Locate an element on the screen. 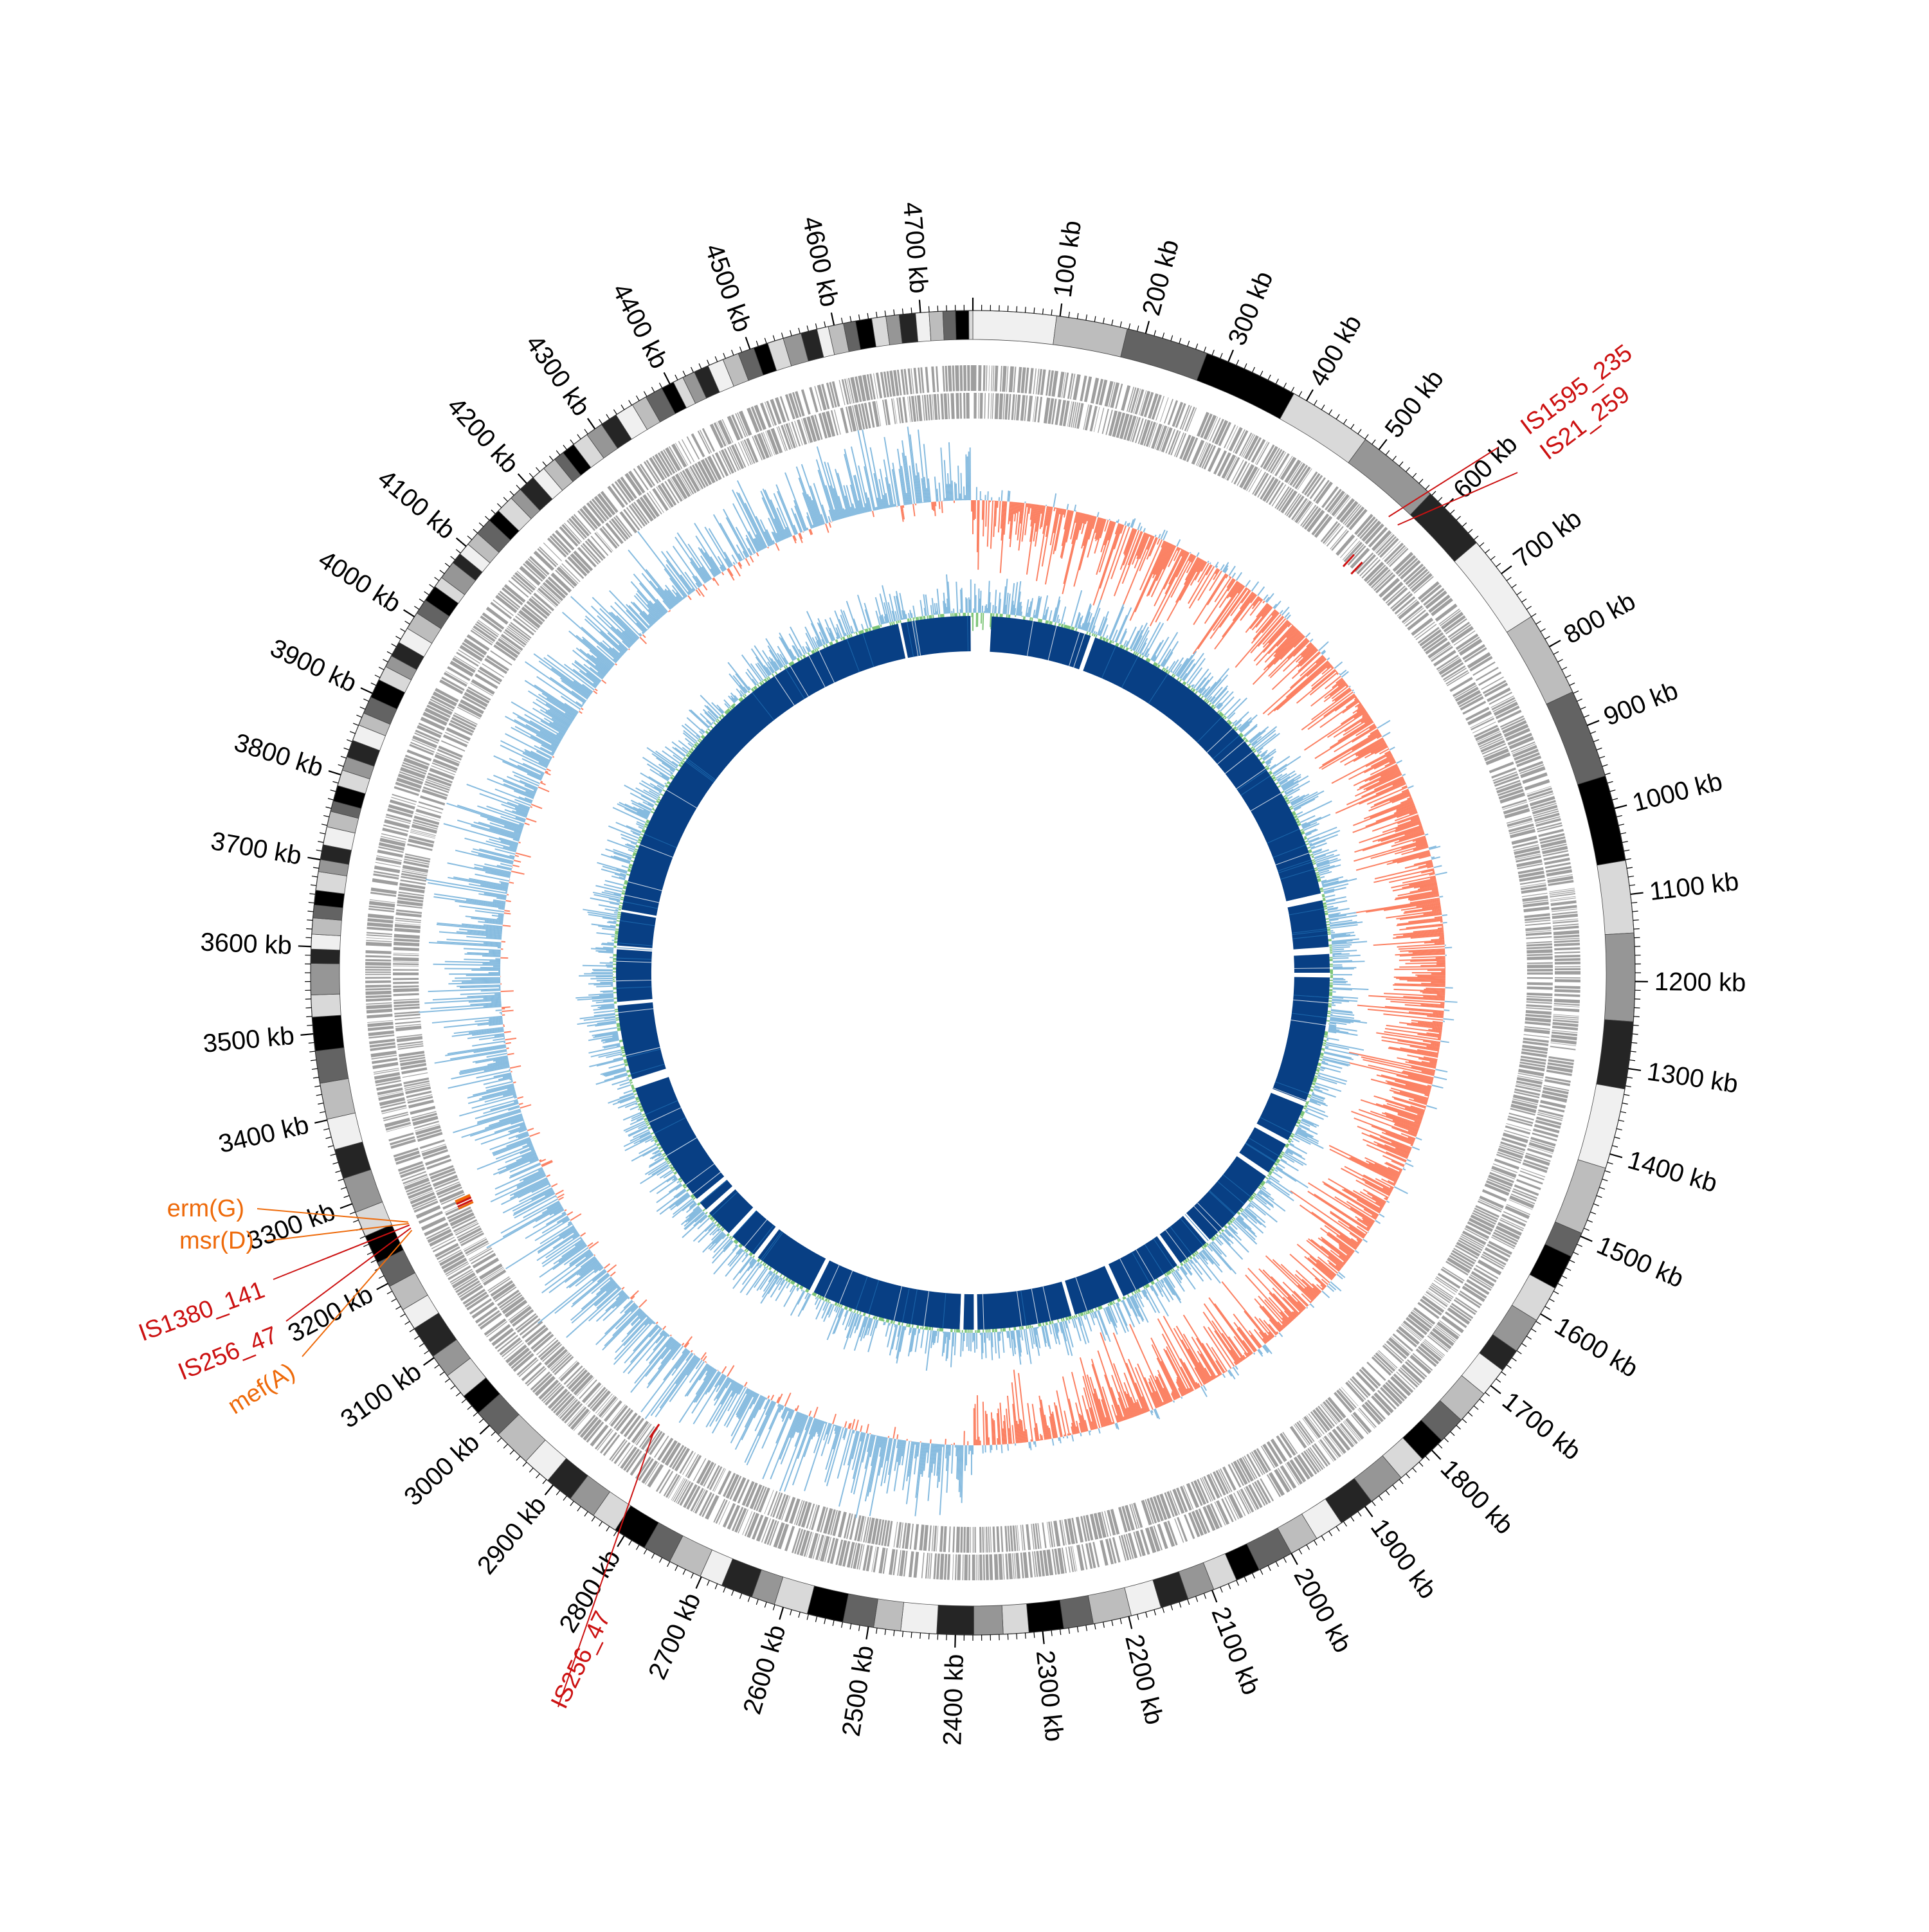 This screenshot has width=1929, height=1932. tick-label: 3600 kb is located at coordinates (246, 944).